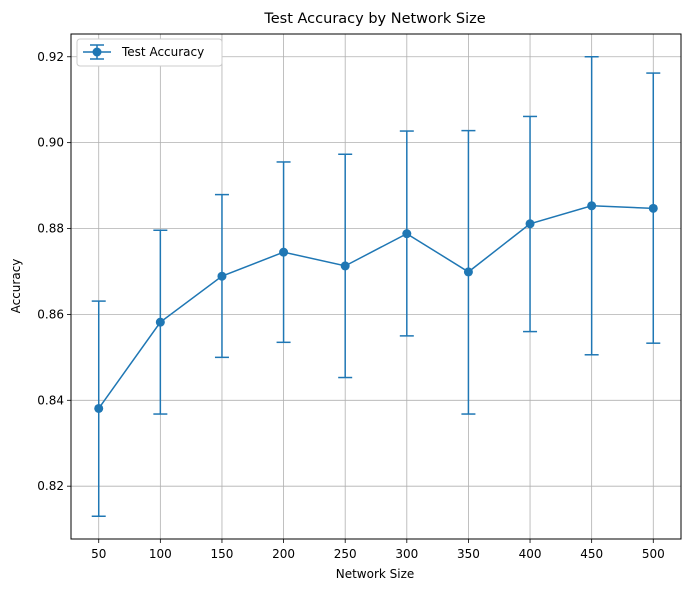  I want to click on x-tick-label: 300, so click(406, 554).